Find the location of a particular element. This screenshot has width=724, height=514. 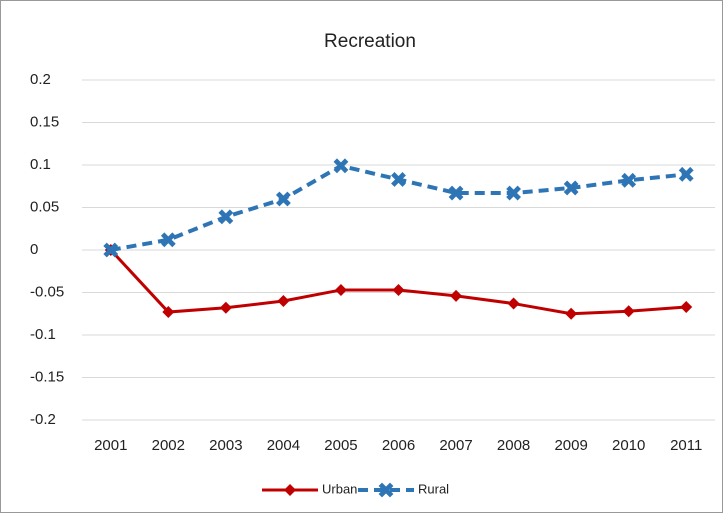

x-tick-label: 2010 is located at coordinates (628, 445).